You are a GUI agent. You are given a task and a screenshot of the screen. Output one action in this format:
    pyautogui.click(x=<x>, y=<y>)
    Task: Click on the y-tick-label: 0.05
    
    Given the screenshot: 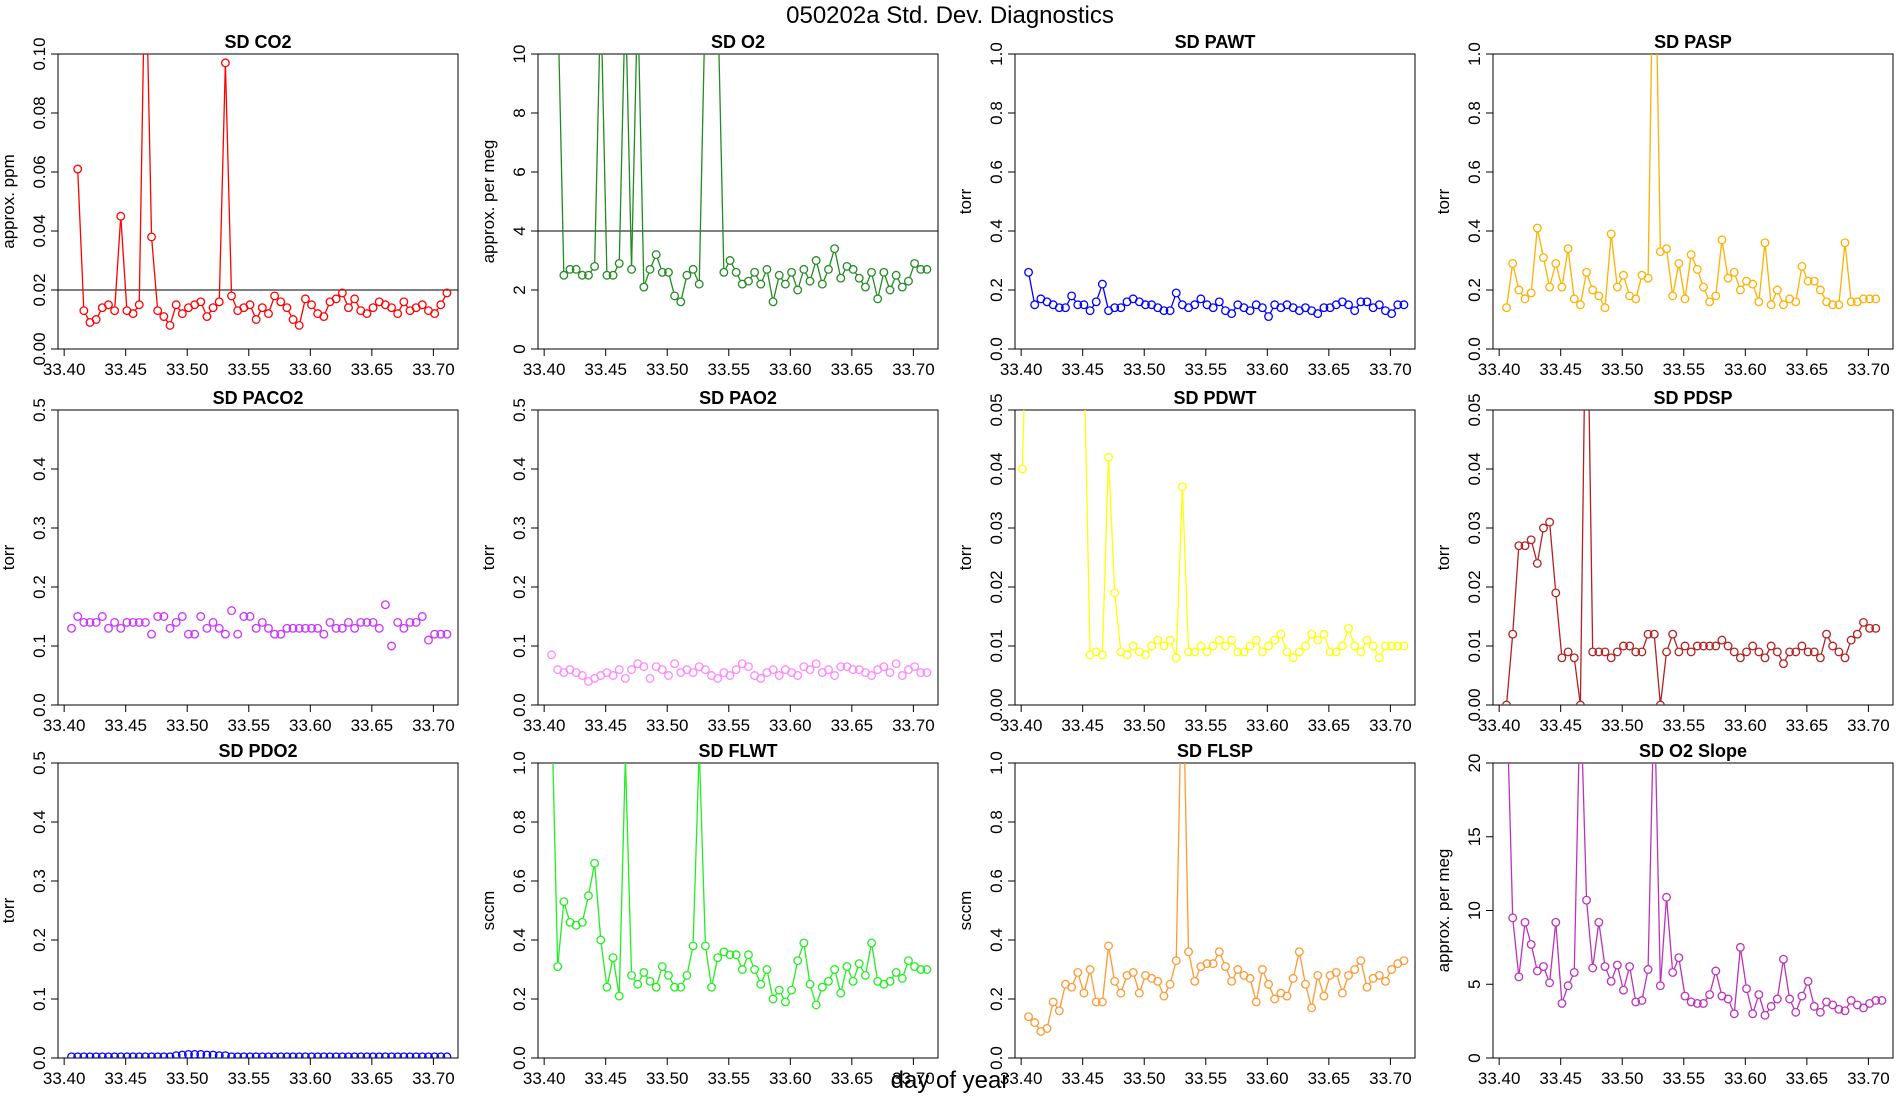 What is the action you would take?
    pyautogui.click(x=996, y=409)
    